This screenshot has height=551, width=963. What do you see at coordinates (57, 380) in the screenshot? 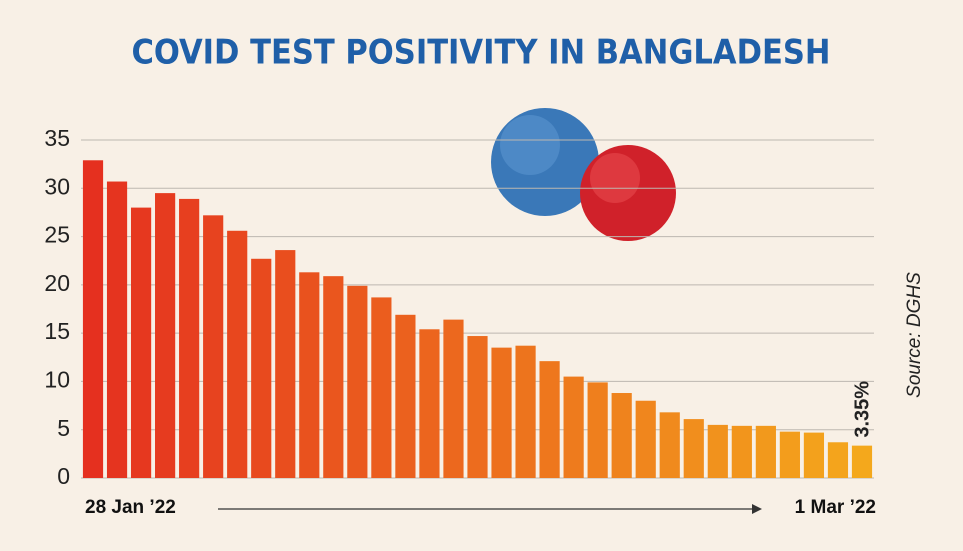
I see `y-tick-label: 10` at bounding box center [57, 380].